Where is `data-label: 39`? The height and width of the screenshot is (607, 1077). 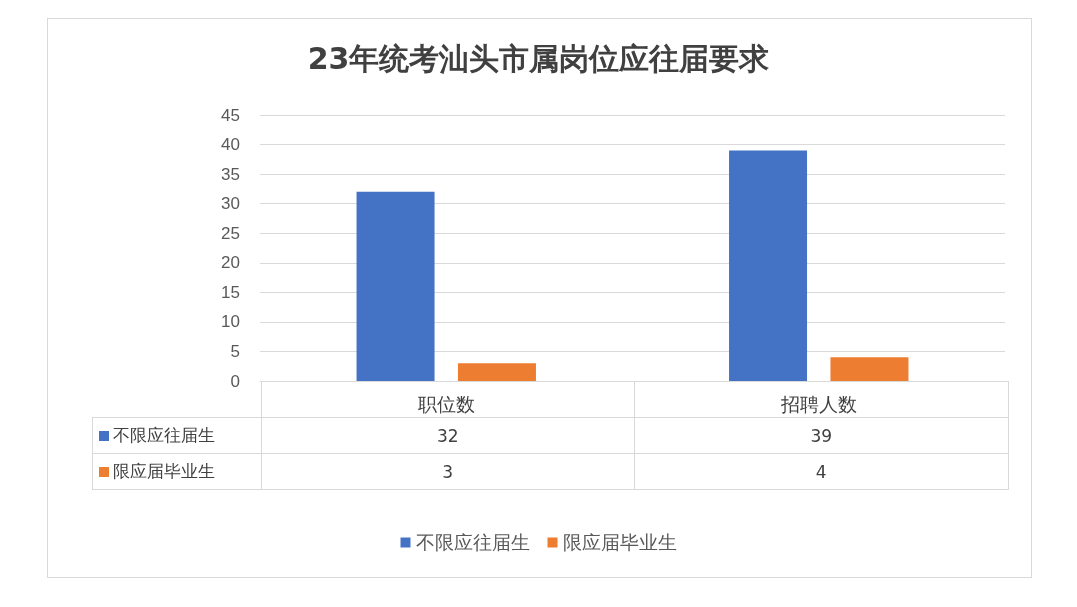 data-label: 39 is located at coordinates (821, 435).